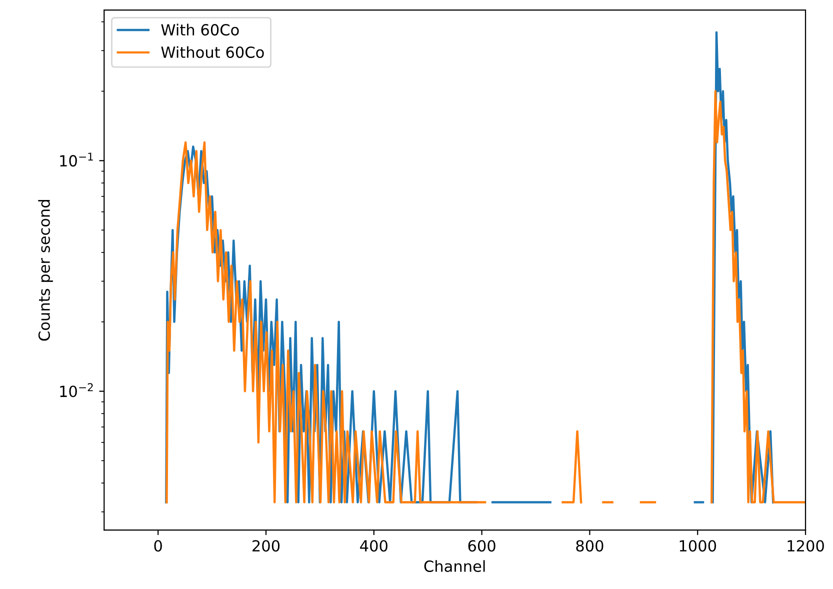  What do you see at coordinates (200, 30) in the screenshot?
I see `legend-label: With 60Co` at bounding box center [200, 30].